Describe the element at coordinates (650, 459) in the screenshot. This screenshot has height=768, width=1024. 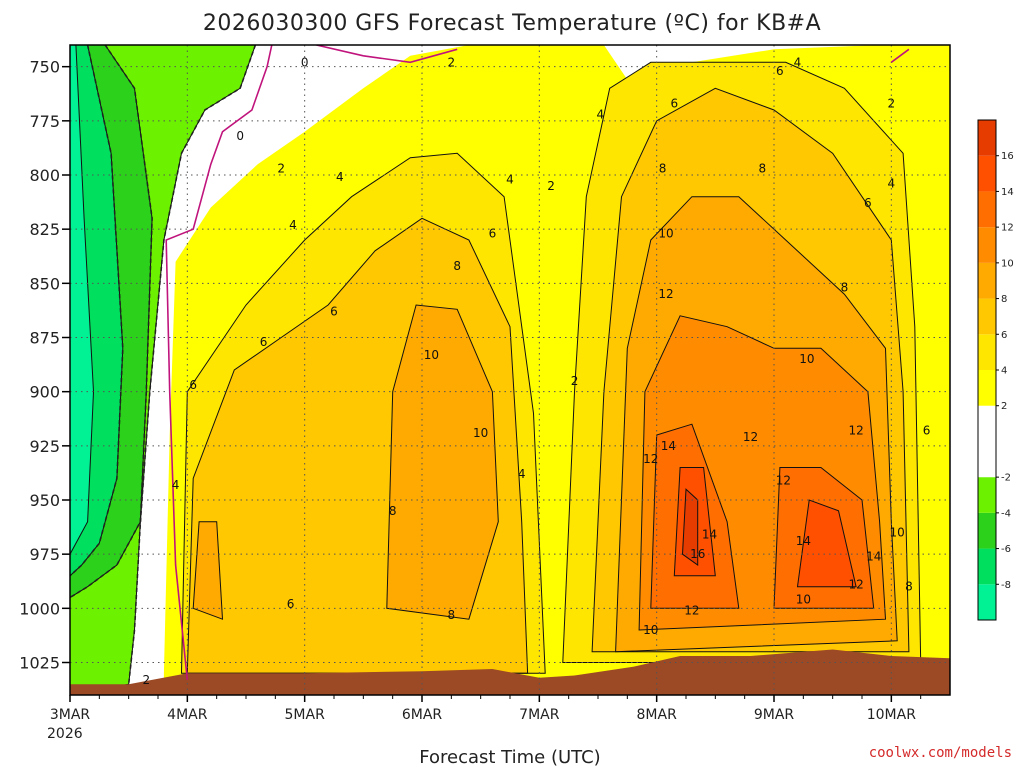
I see `contour-label-40: 12` at that location.